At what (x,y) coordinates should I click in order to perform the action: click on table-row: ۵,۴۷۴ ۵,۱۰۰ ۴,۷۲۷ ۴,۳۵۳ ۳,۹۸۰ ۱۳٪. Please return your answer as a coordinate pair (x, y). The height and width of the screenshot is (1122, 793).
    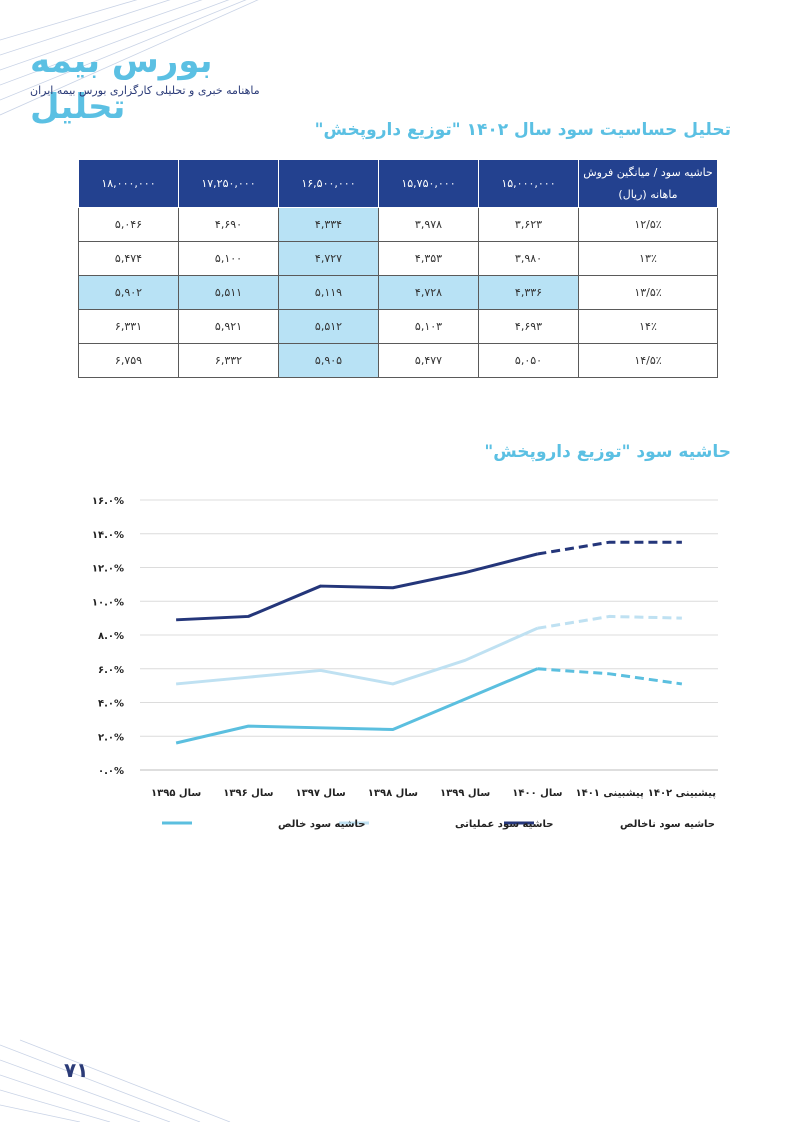
    Looking at the image, I should click on (398, 258).